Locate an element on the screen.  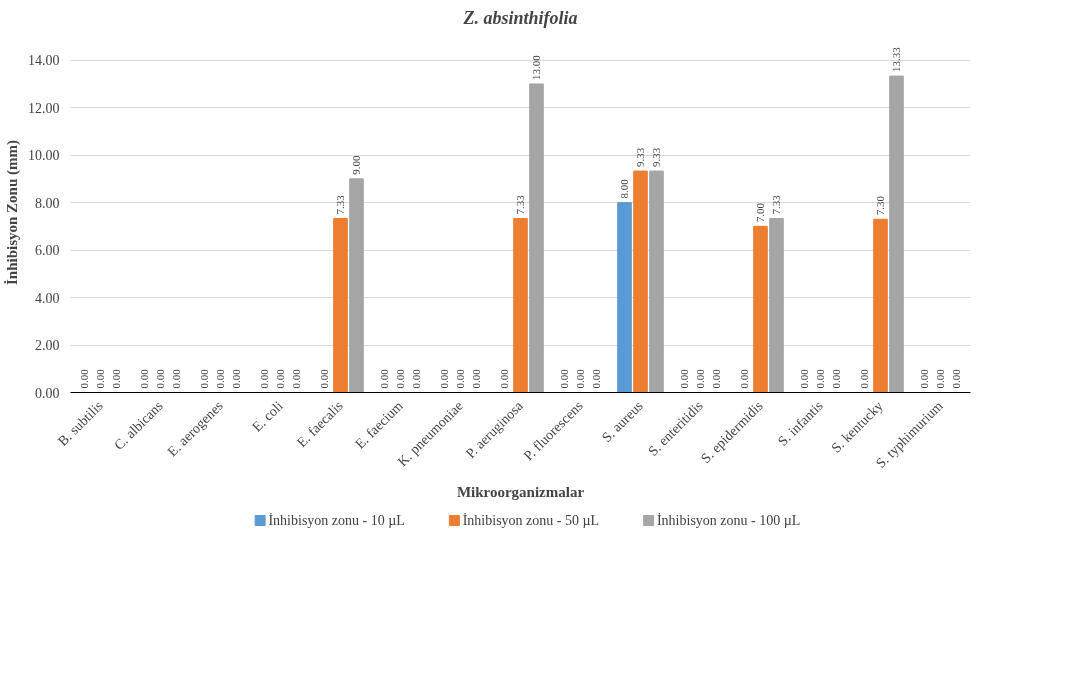
data-label: 13.33 is located at coordinates (896, 59).